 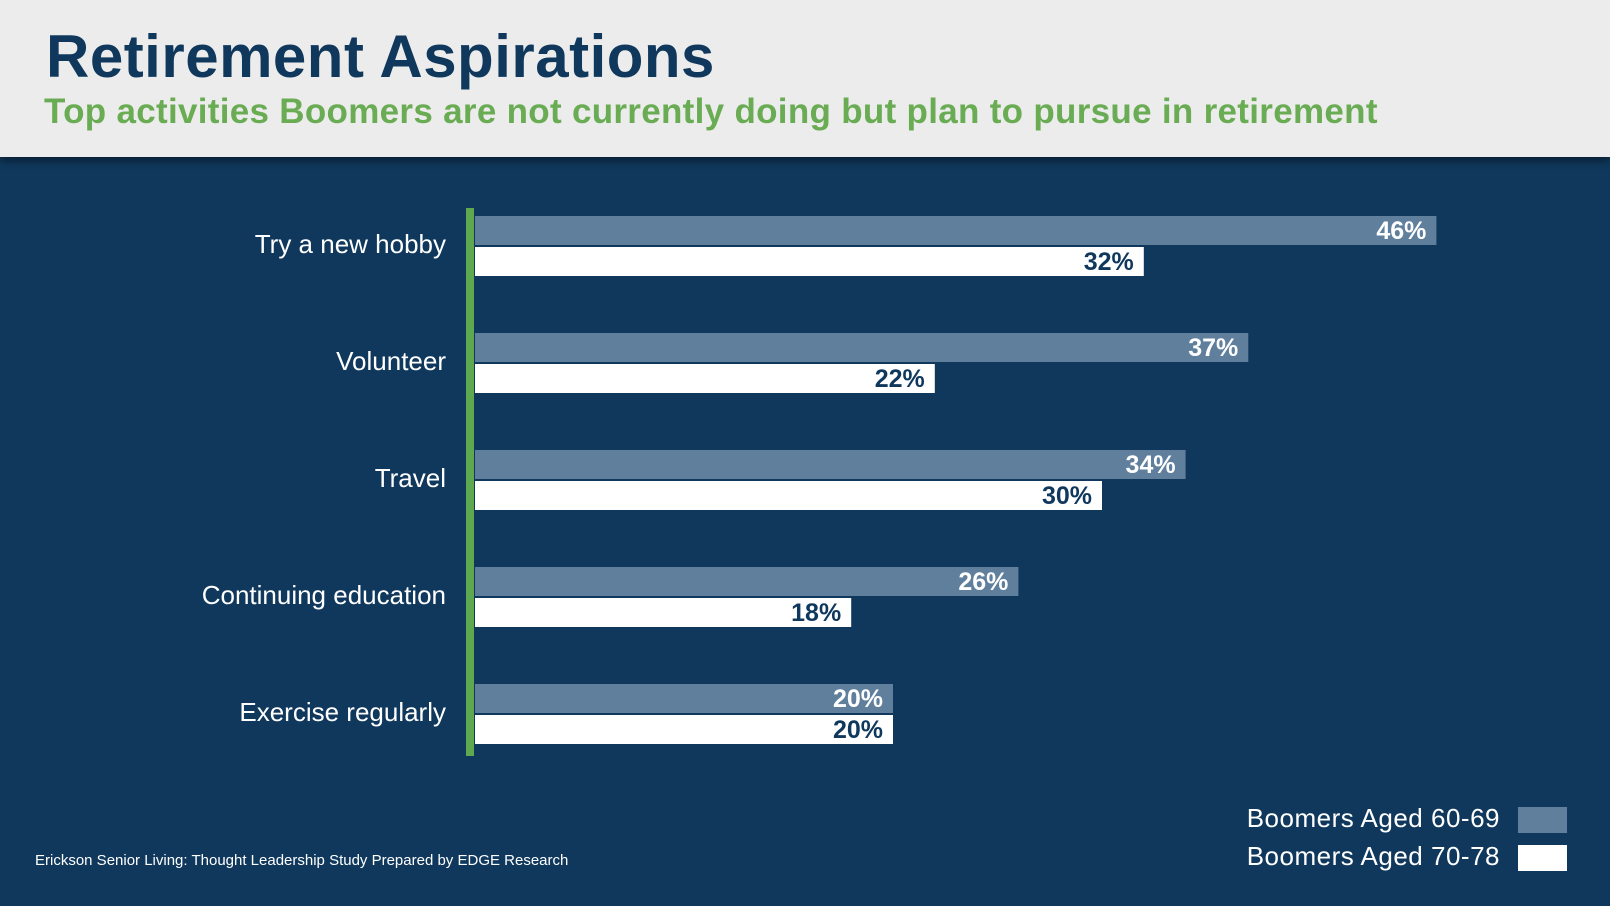 I want to click on data-label-boomers-aged-70-78-volunteer: 22%, so click(x=900, y=379).